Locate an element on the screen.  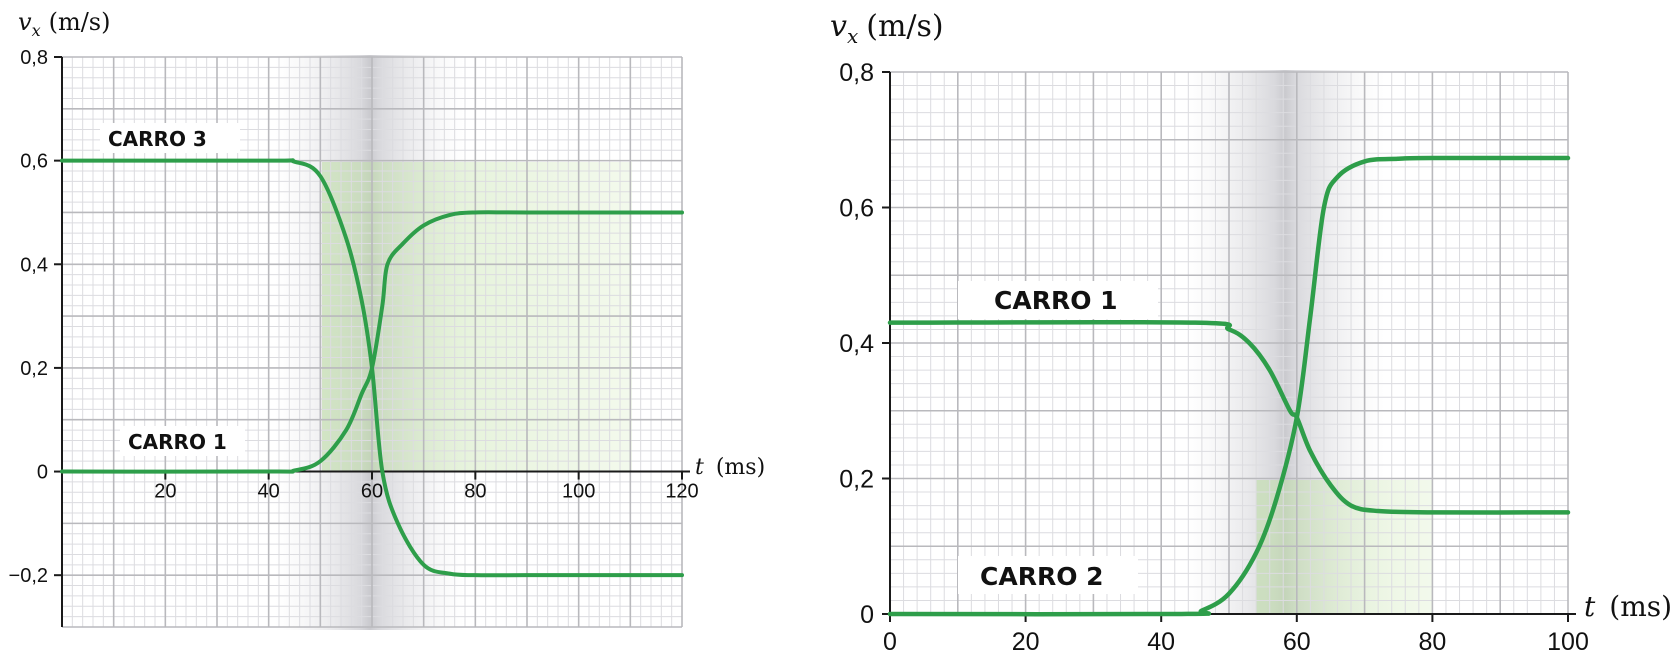
chart-2-ylabel-unit: (m/s) is located at coordinates (904, 26).